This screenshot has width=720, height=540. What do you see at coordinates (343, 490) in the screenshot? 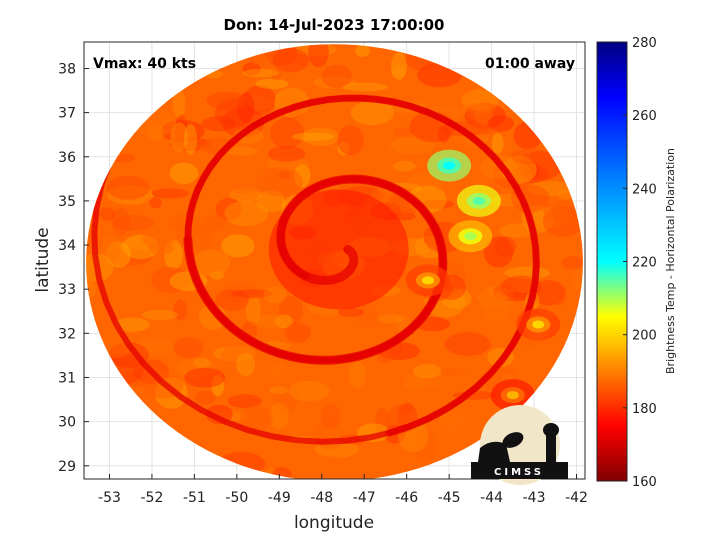
I see `x-ticks: -53 -52 -51 -50 -49 -48 -47 -46 -45 -44 -43 -42` at bounding box center [343, 490].